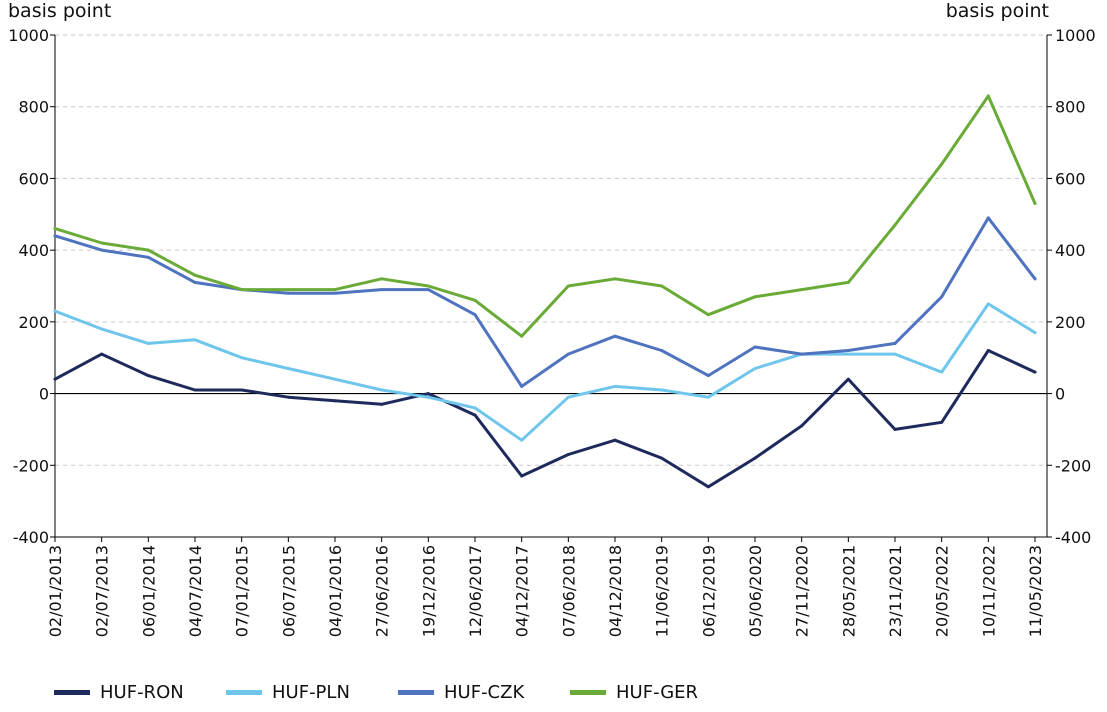 This screenshot has height=712, width=1107. What do you see at coordinates (1073, 537) in the screenshot?
I see `y-tick-label-right: -400` at bounding box center [1073, 537].